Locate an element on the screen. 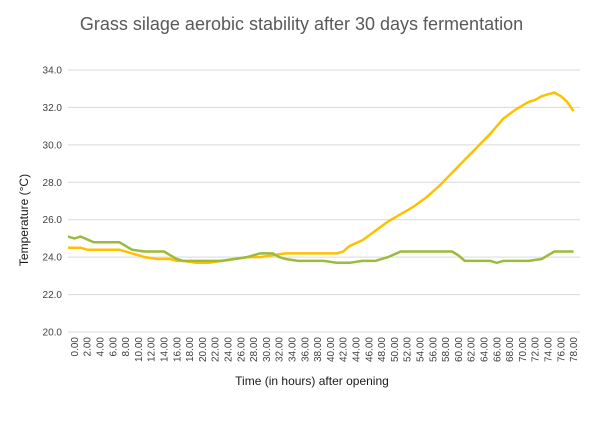 The width and height of the screenshot is (603, 422). y-tick-label: 24.0 is located at coordinates (53, 258).